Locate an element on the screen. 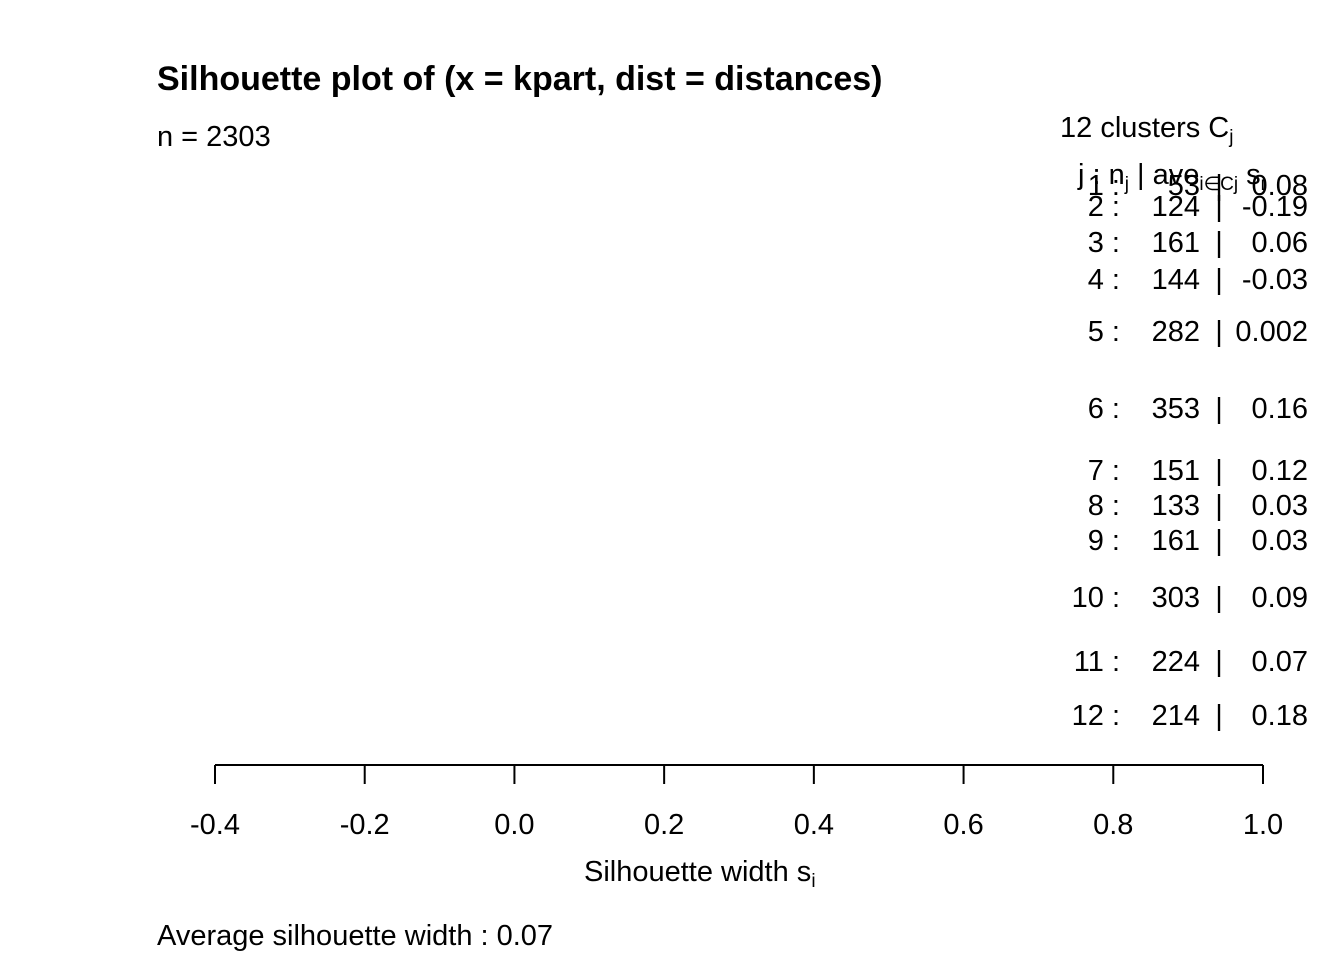 The width and height of the screenshot is (1344, 960). cluster-row-average: 0.002 is located at coordinates (1271, 332).